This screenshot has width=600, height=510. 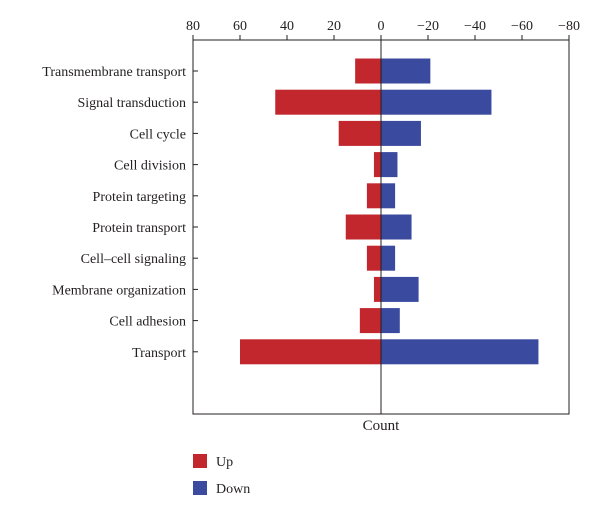 What do you see at coordinates (150, 166) in the screenshot?
I see `category-label: Cell division` at bounding box center [150, 166].